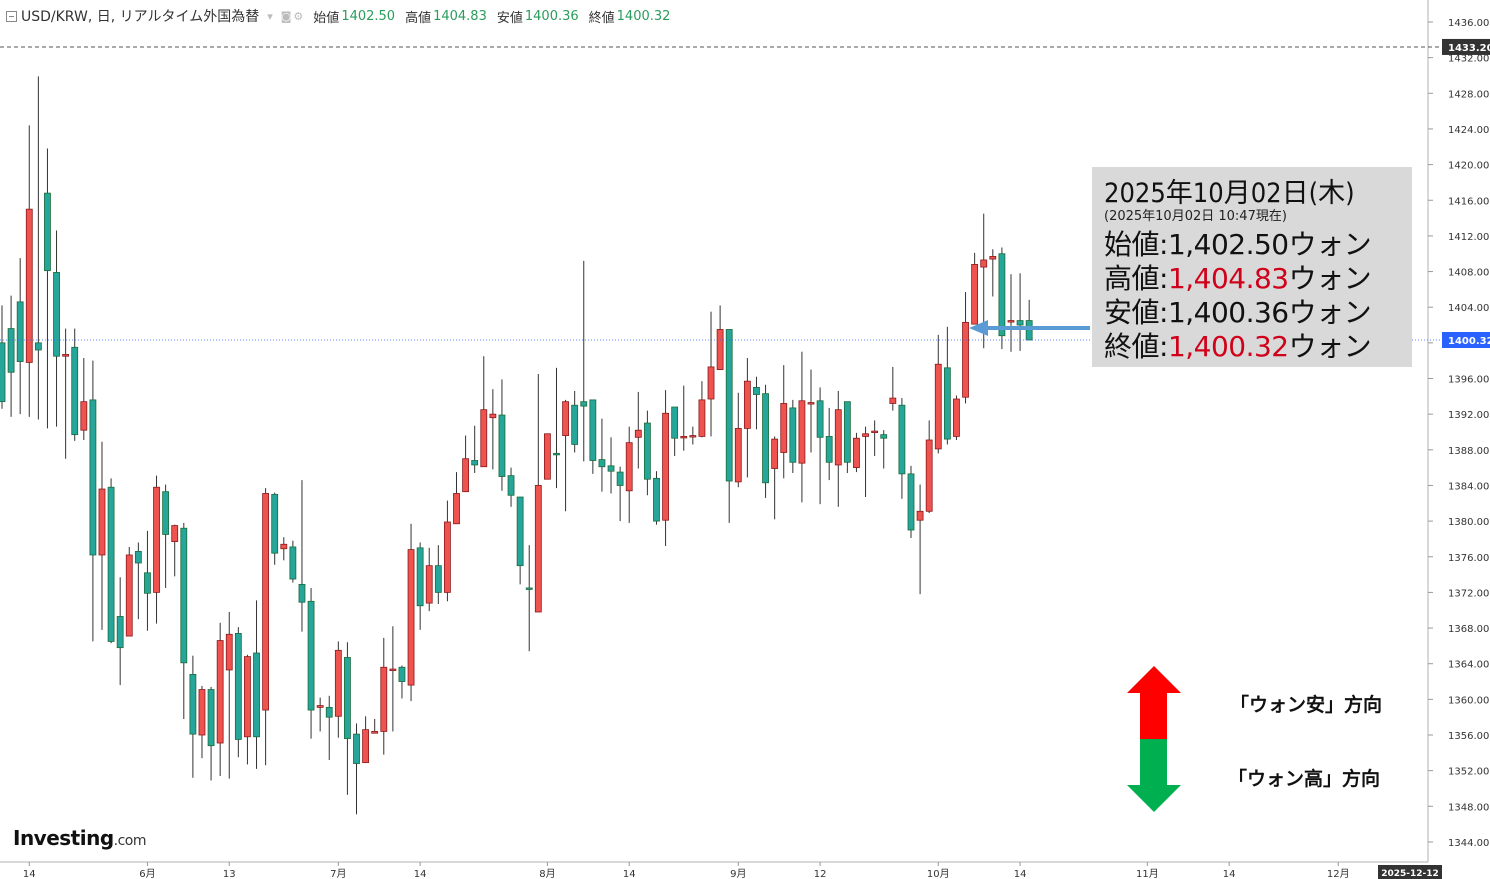  What do you see at coordinates (286, 16) in the screenshot?
I see `visibility-icon: ◙` at bounding box center [286, 16].